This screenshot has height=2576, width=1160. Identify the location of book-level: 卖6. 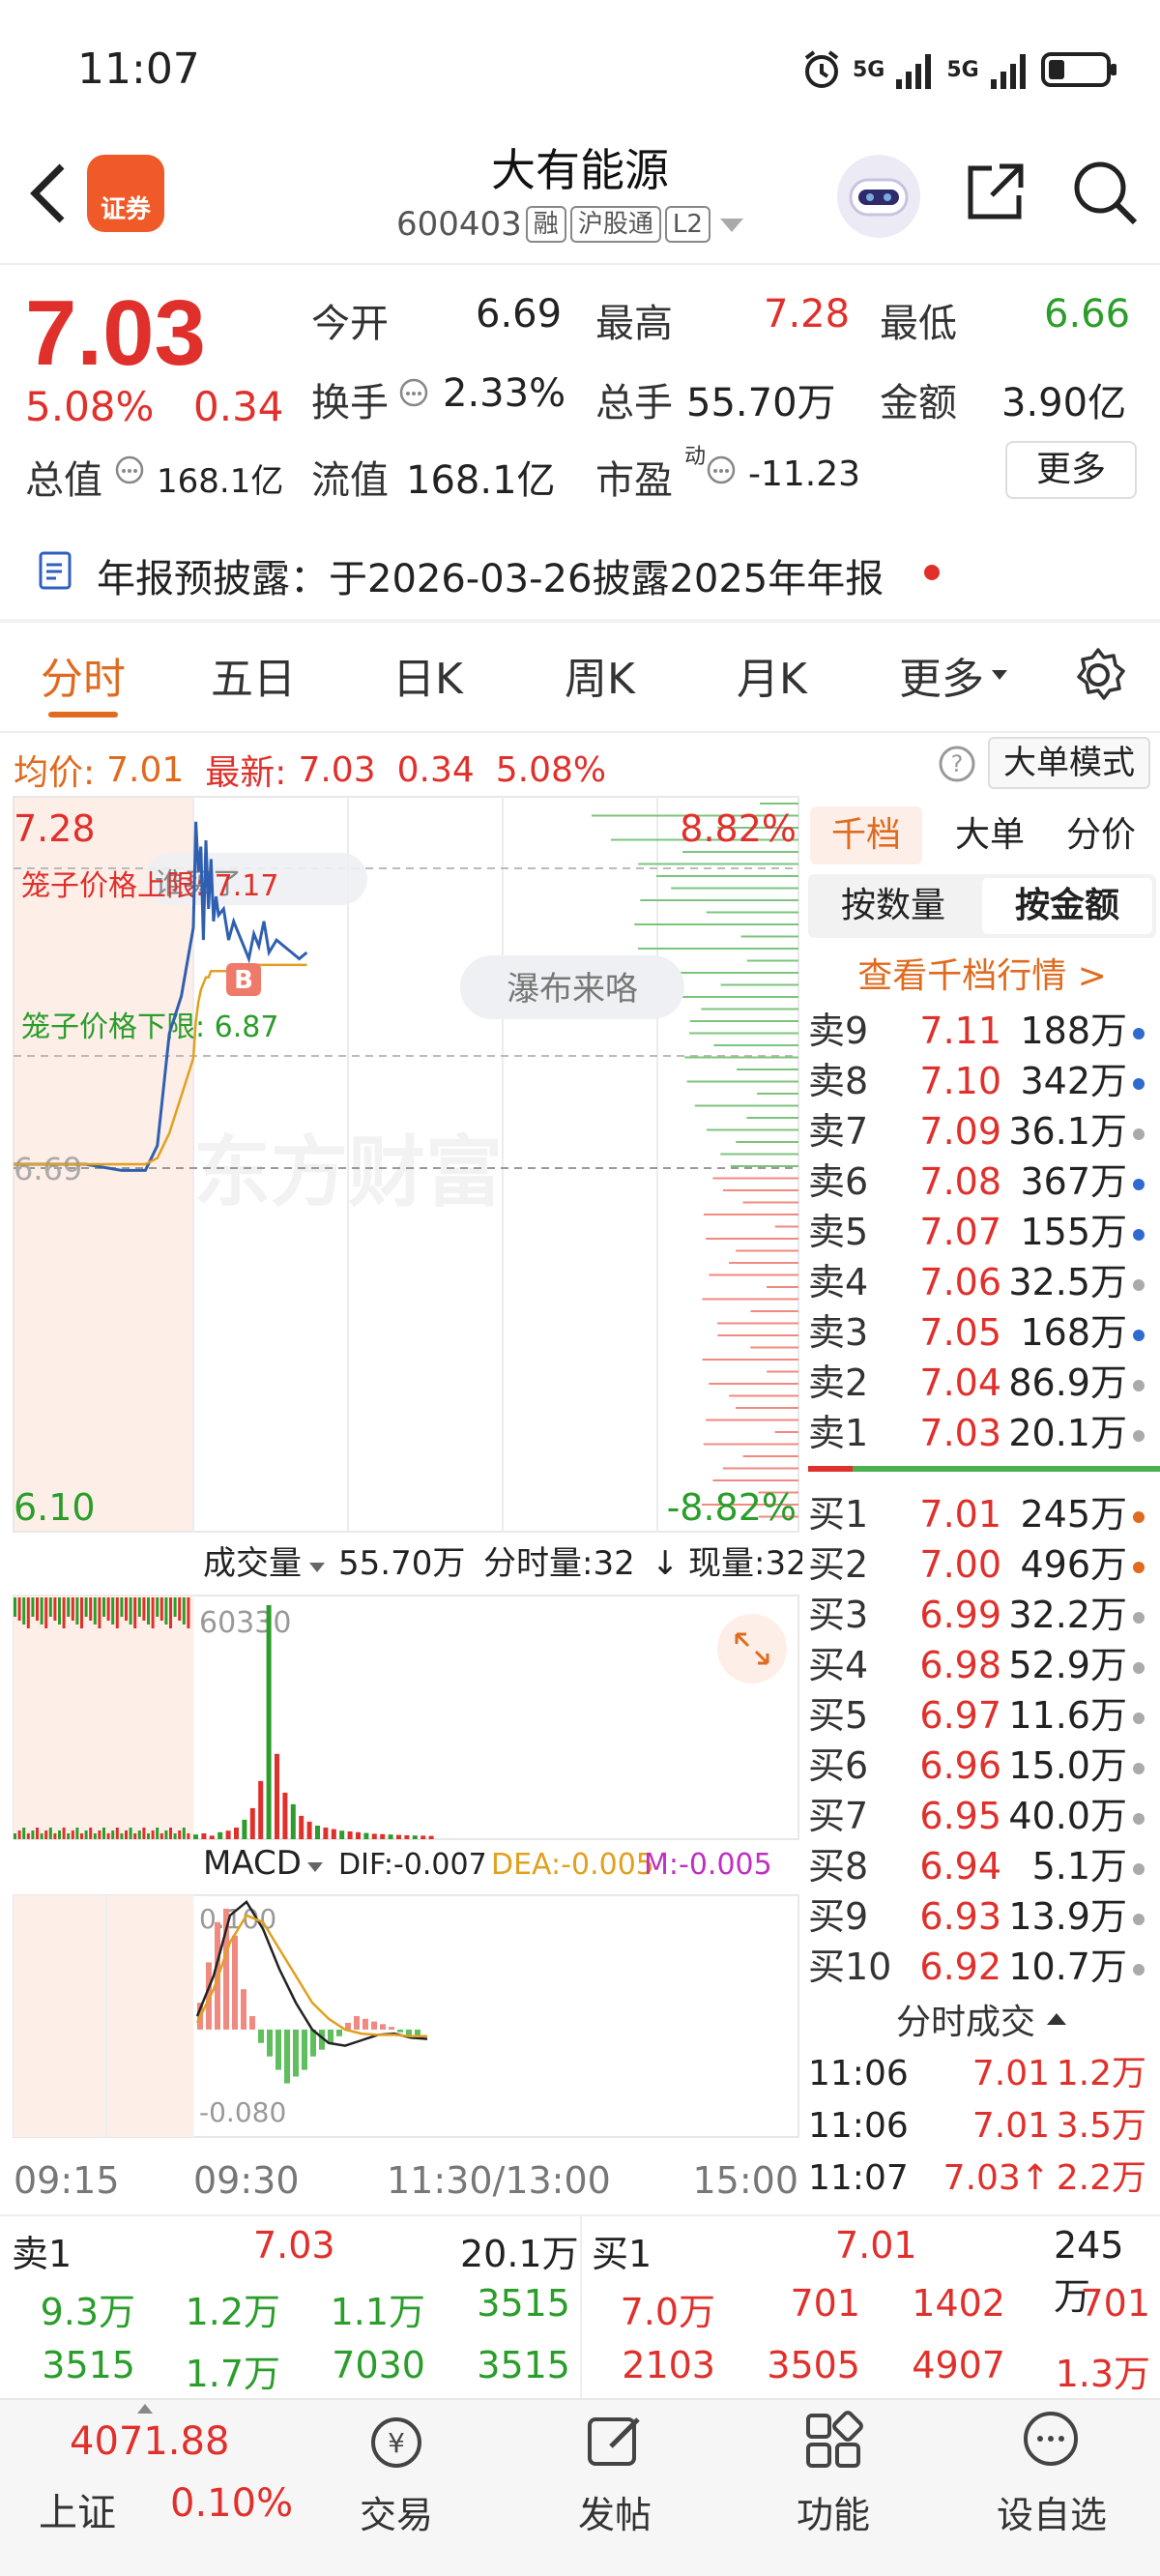
(839, 1181).